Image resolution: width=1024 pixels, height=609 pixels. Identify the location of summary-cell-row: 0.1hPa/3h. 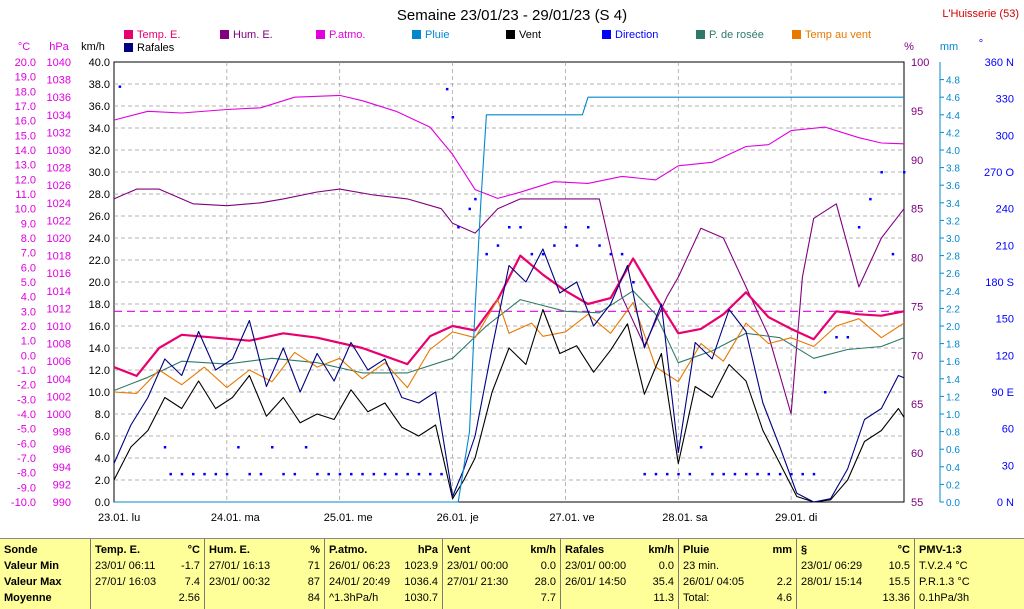
(969, 598).